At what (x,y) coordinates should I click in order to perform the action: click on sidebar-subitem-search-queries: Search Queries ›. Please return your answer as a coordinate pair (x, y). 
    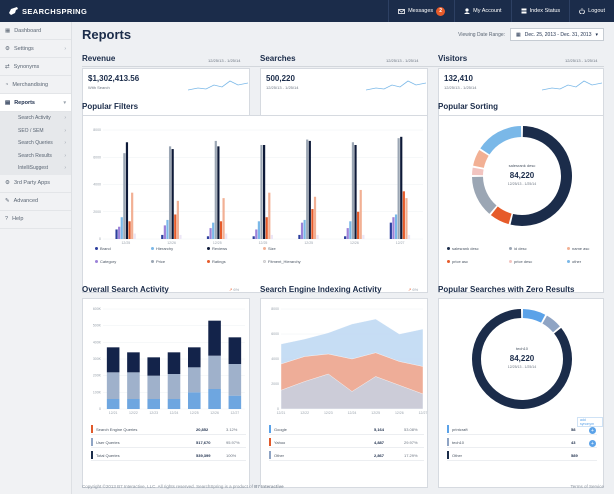
    Looking at the image, I should click on (35, 143).